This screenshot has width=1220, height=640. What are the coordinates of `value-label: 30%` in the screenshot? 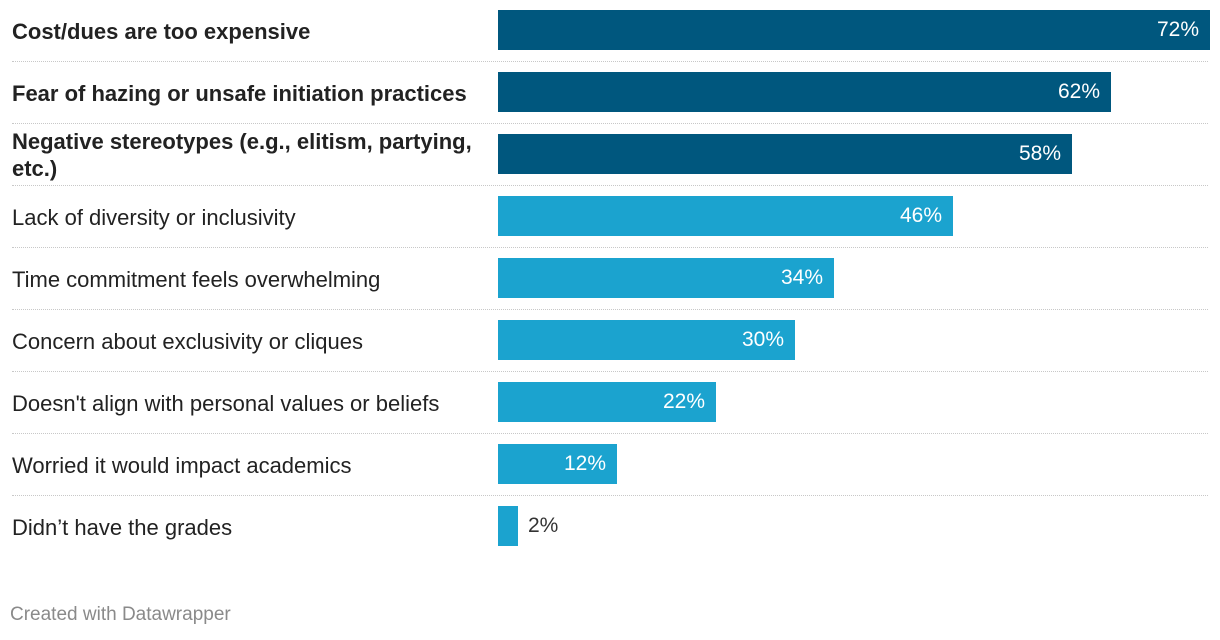 It's located at (762, 339).